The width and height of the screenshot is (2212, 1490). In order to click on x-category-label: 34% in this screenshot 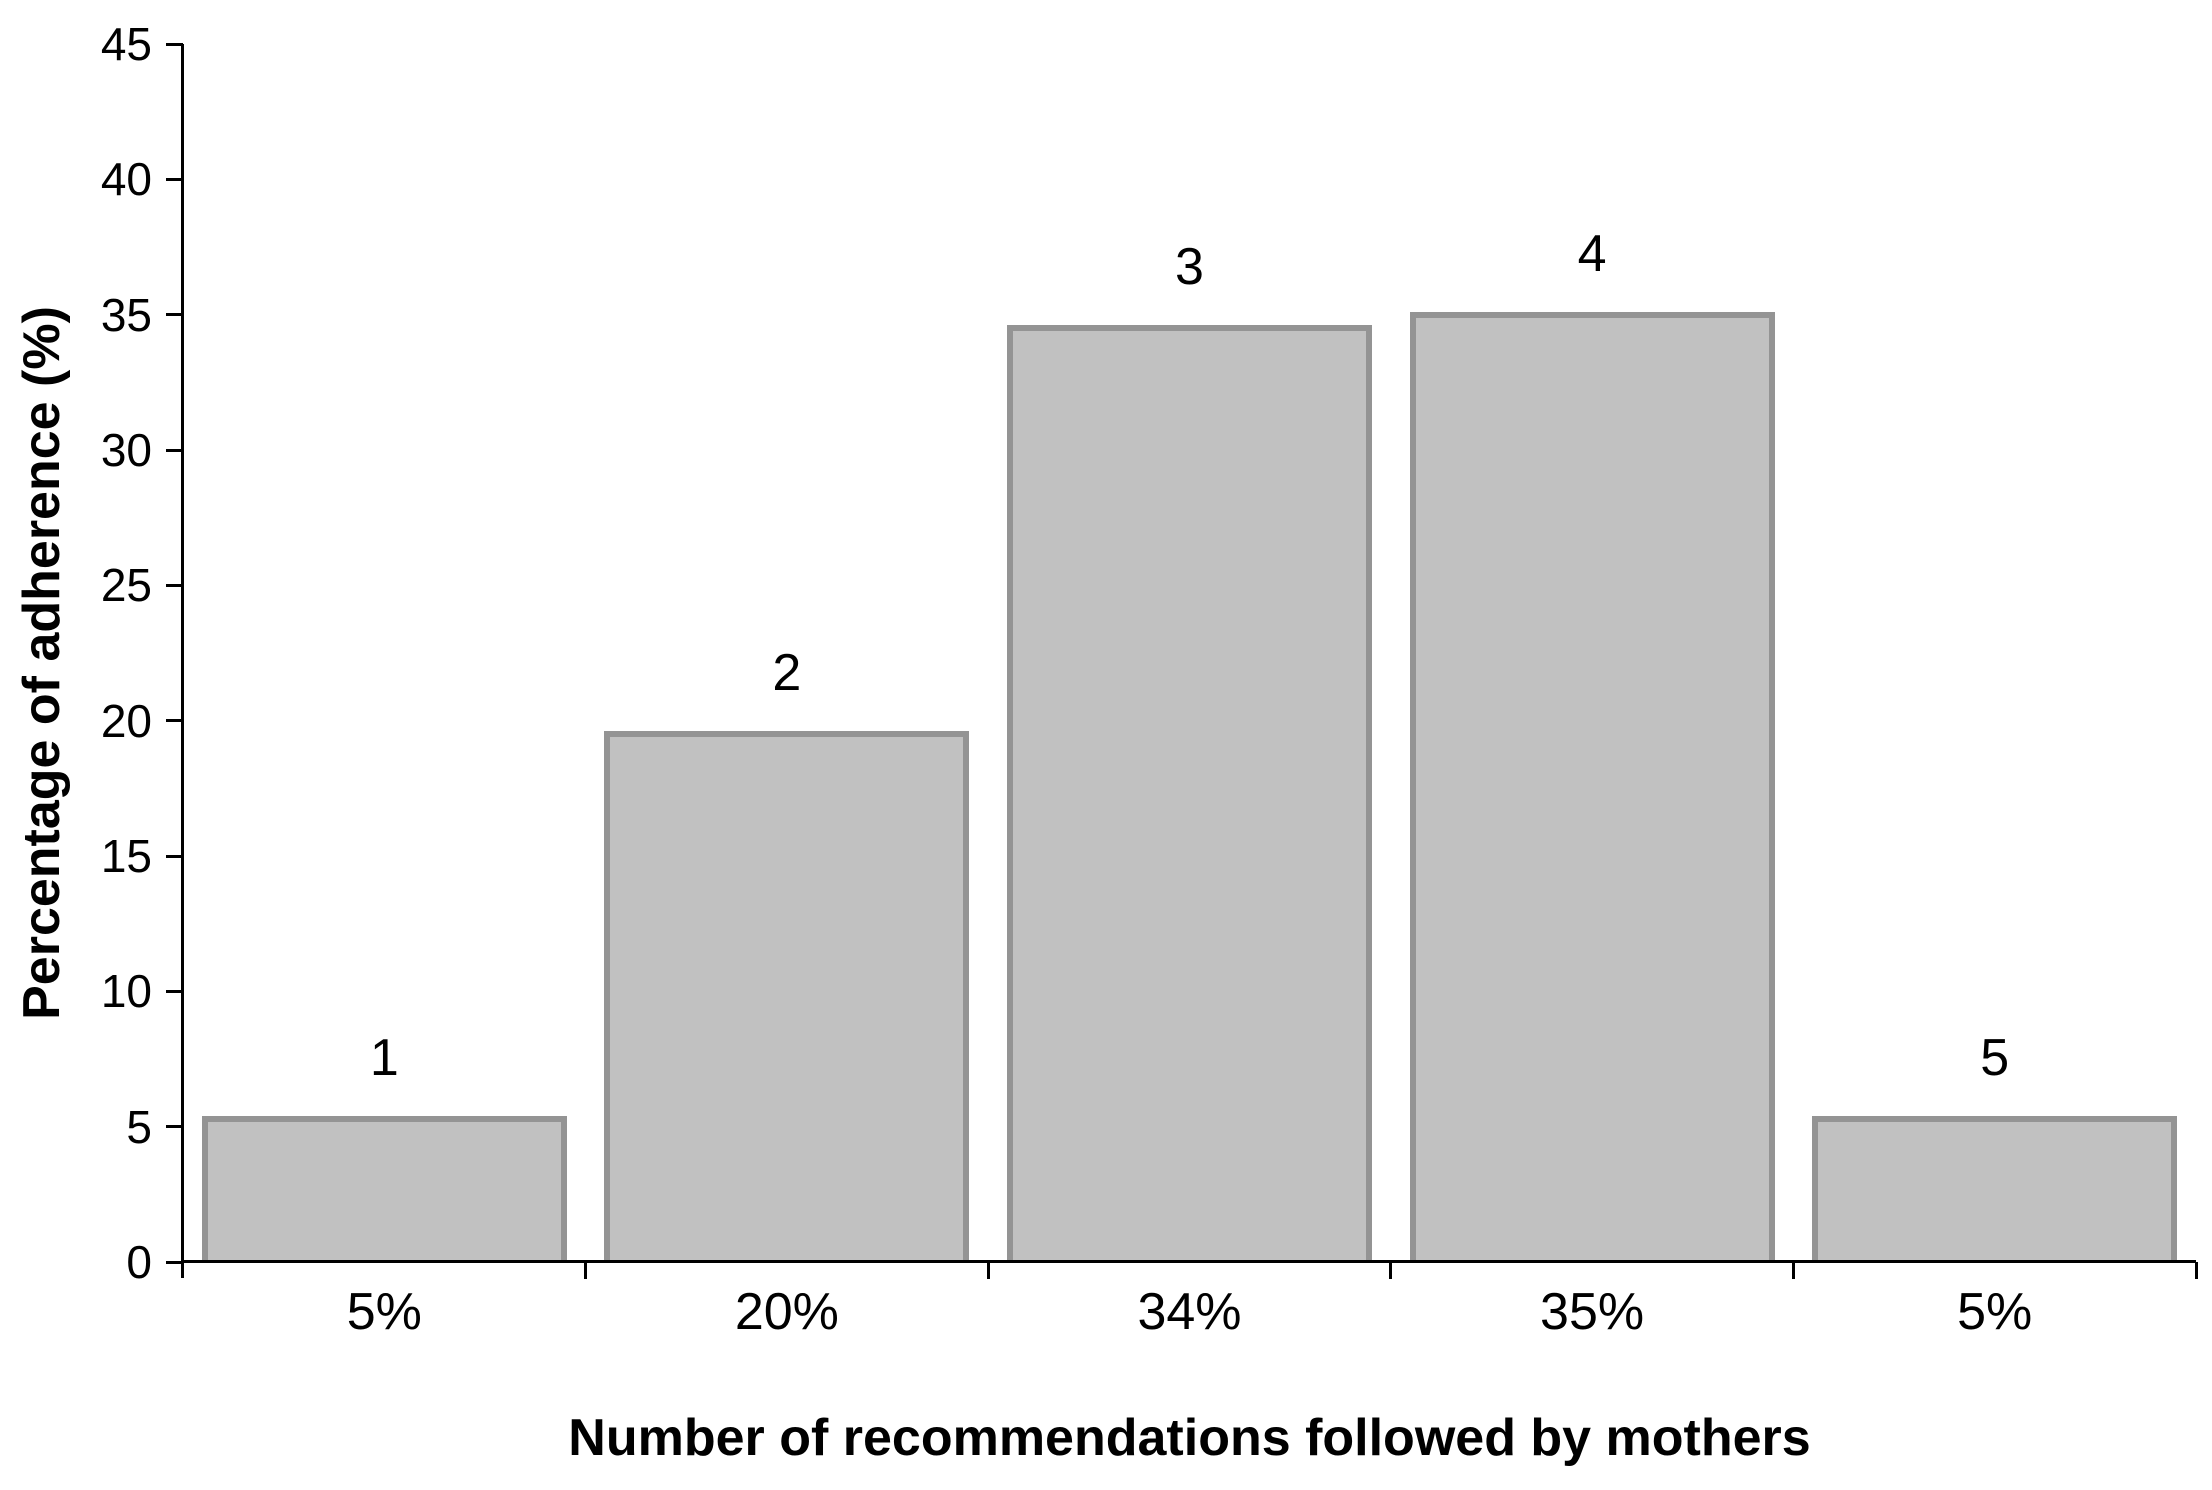, I will do `click(1189, 1312)`.